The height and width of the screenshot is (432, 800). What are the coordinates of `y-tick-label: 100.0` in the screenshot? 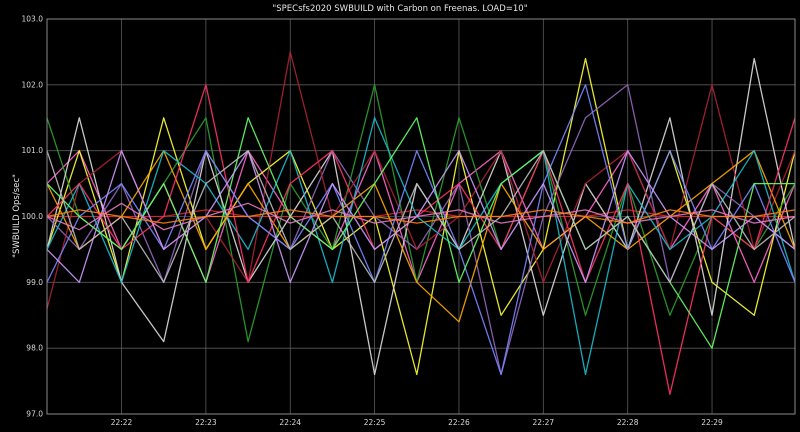 It's located at (33, 216).